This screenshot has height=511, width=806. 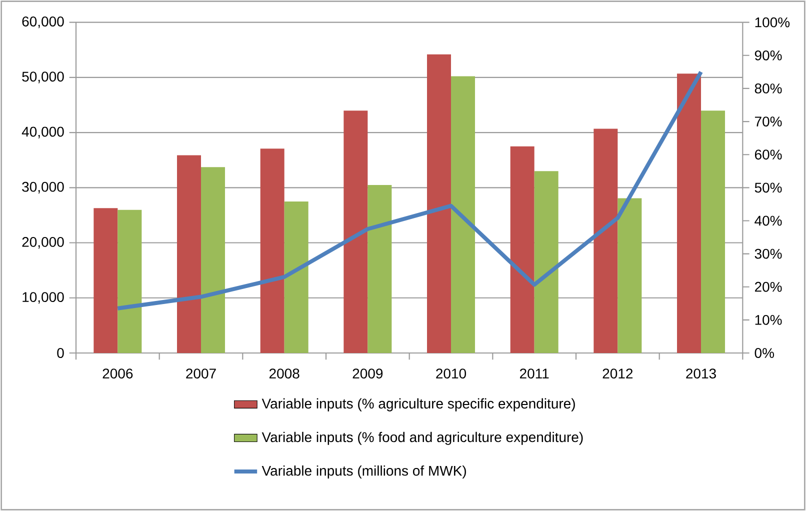 What do you see at coordinates (768, 121) in the screenshot?
I see `y2-tick-label: 70%` at bounding box center [768, 121].